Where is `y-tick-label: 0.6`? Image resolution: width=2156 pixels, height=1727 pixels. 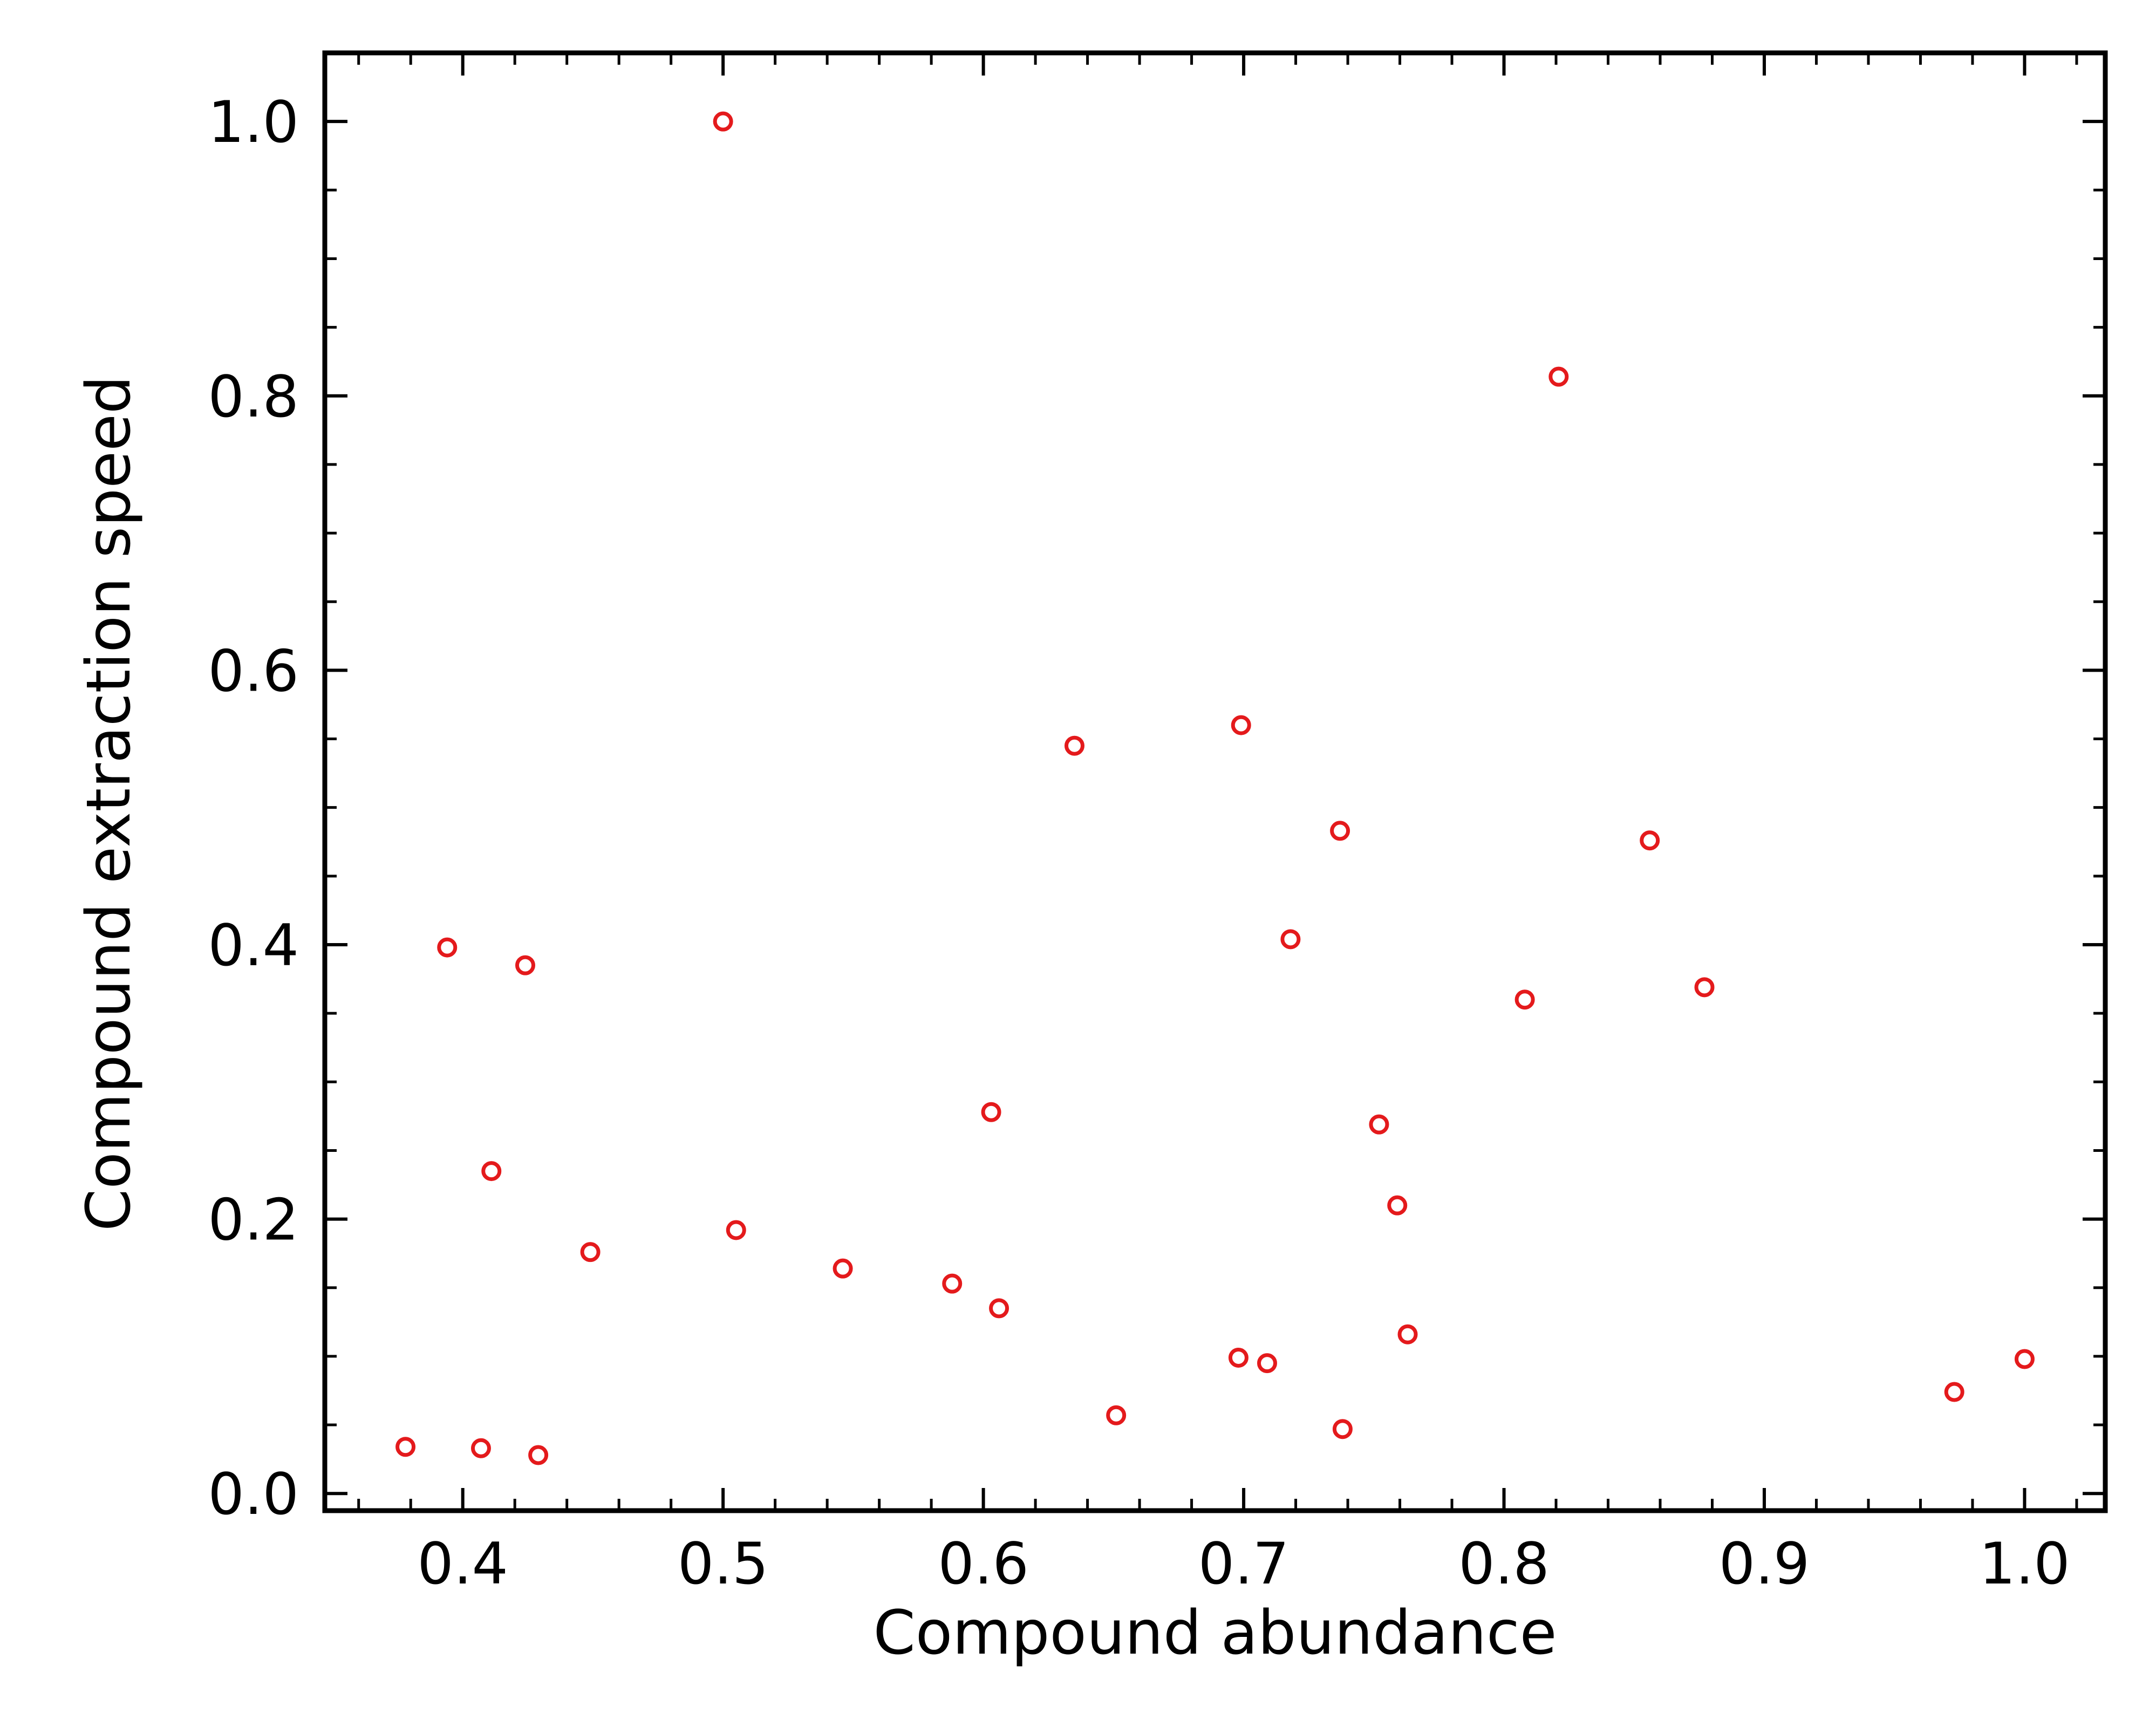
y-tick-label: 0.6 is located at coordinates (254, 671).